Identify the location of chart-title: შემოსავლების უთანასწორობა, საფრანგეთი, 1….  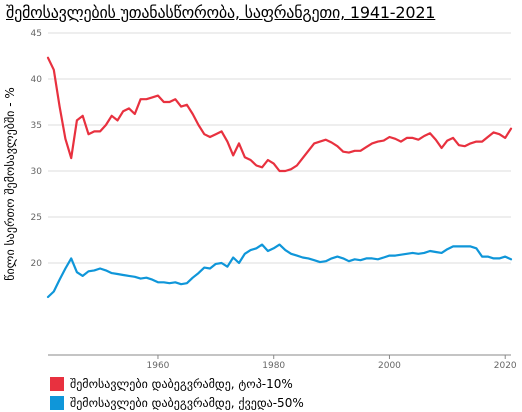
(221, 12).